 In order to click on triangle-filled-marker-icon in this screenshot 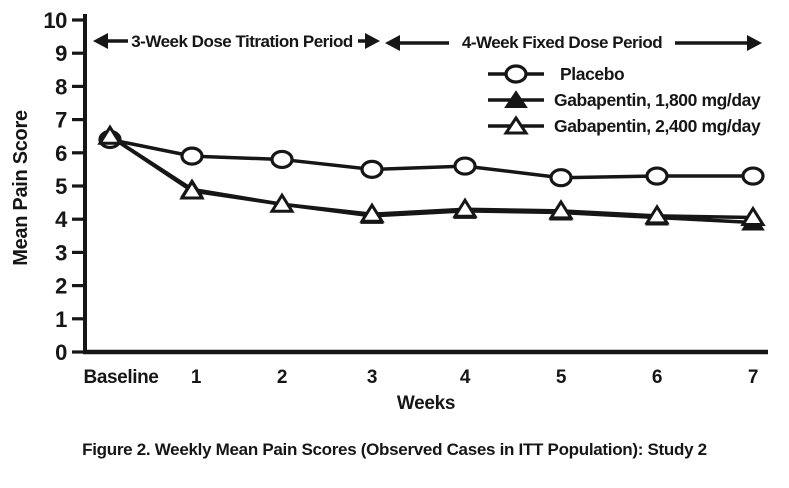, I will do `click(516, 99)`.